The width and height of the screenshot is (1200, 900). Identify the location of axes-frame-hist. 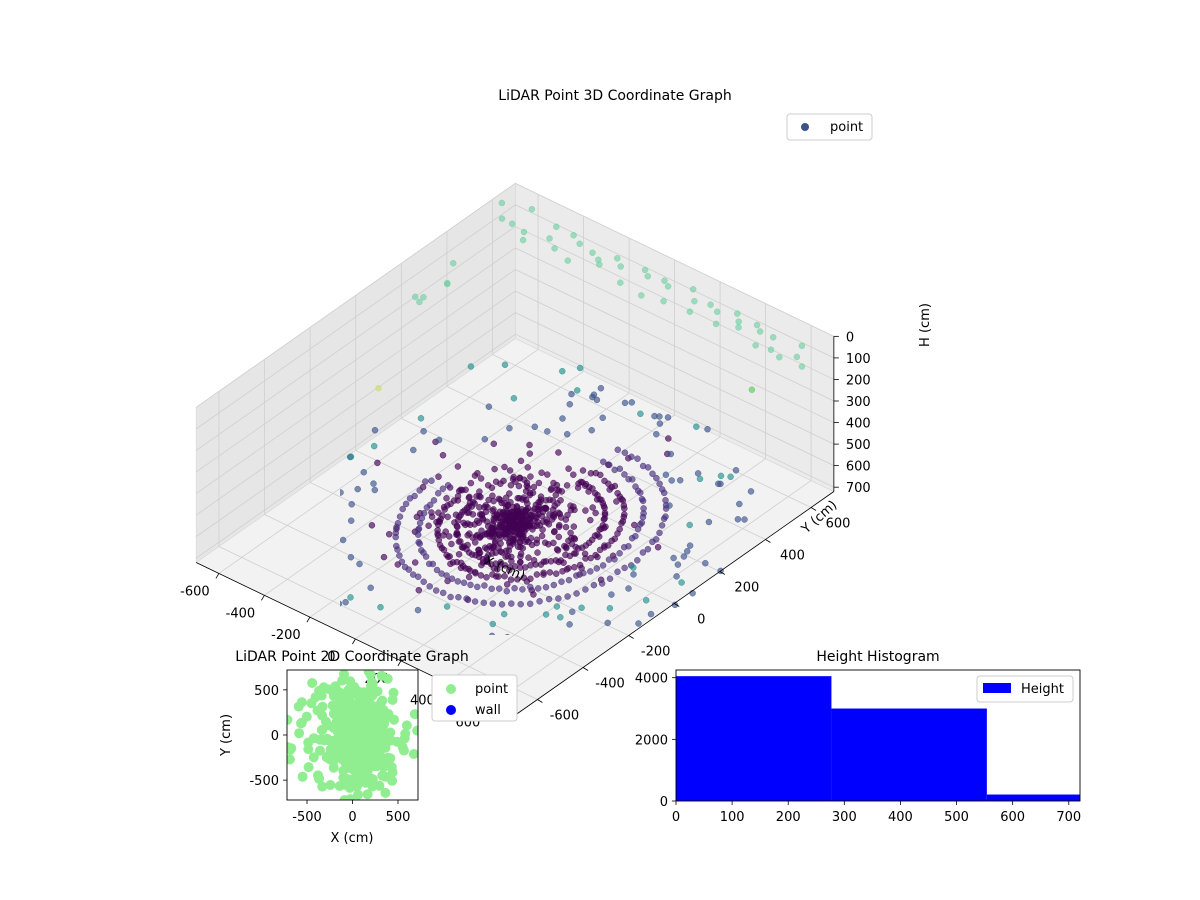
(878, 735).